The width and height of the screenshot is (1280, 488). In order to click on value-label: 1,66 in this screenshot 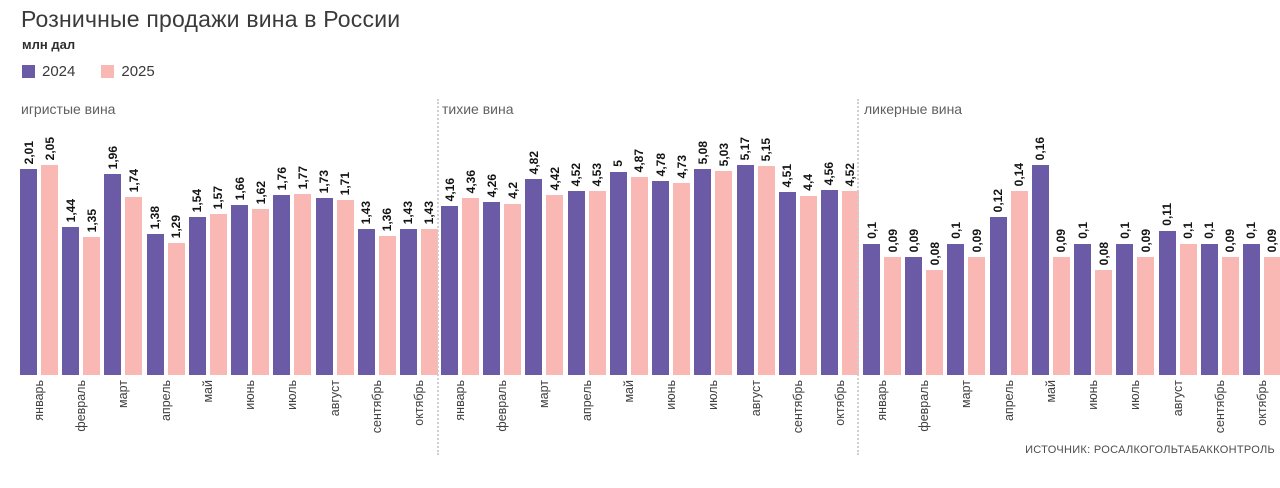, I will do `click(239, 188)`.